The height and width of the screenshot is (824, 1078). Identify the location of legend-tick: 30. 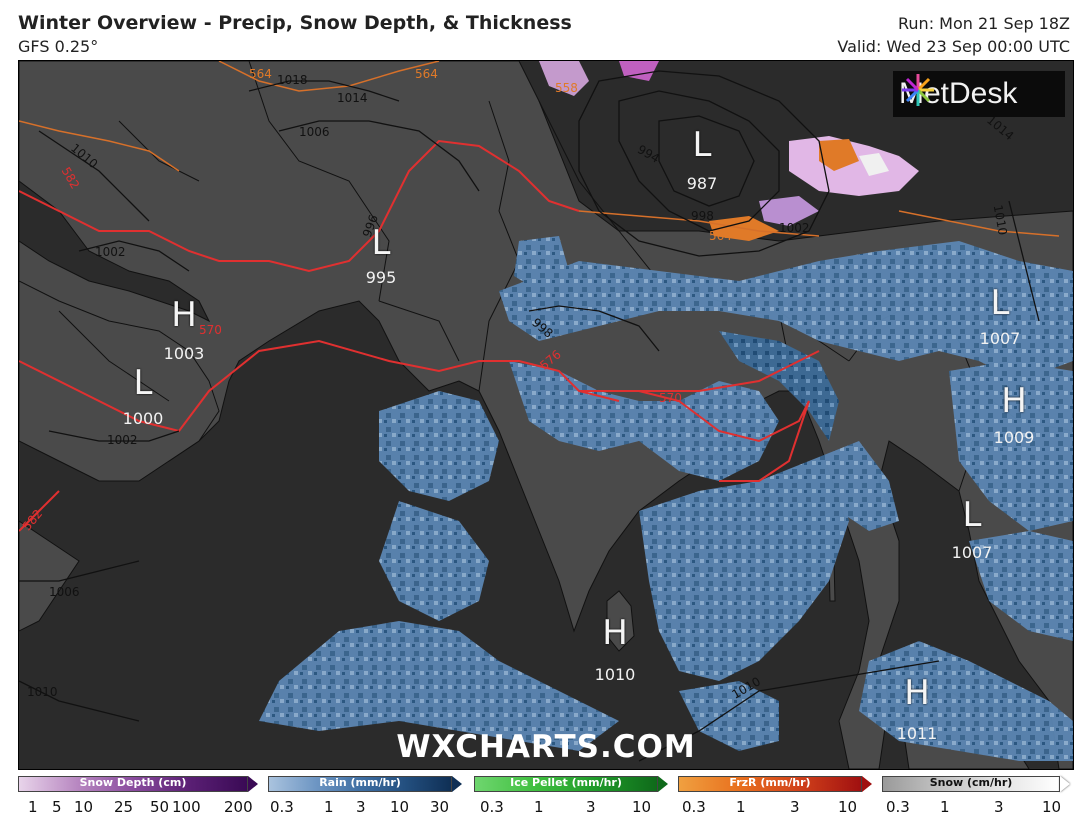
(440, 807).